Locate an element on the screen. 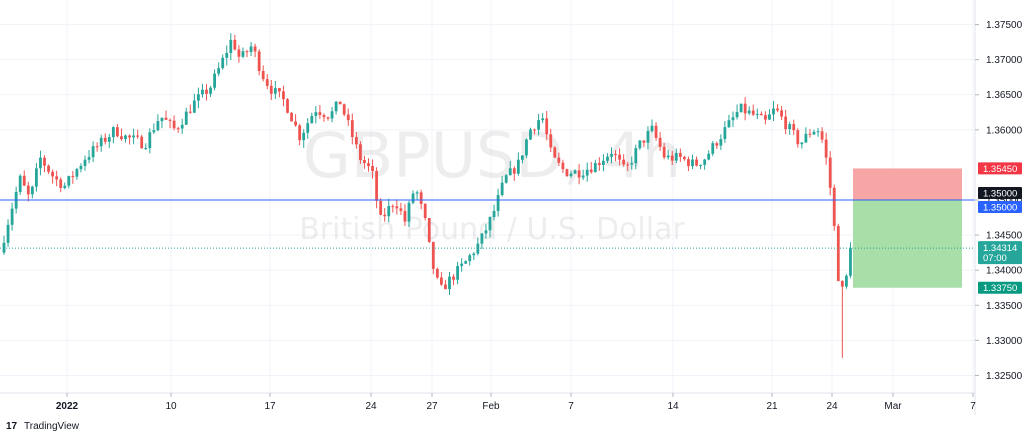 The image size is (1024, 434). candle-countdown: 07:00 is located at coordinates (995, 258).